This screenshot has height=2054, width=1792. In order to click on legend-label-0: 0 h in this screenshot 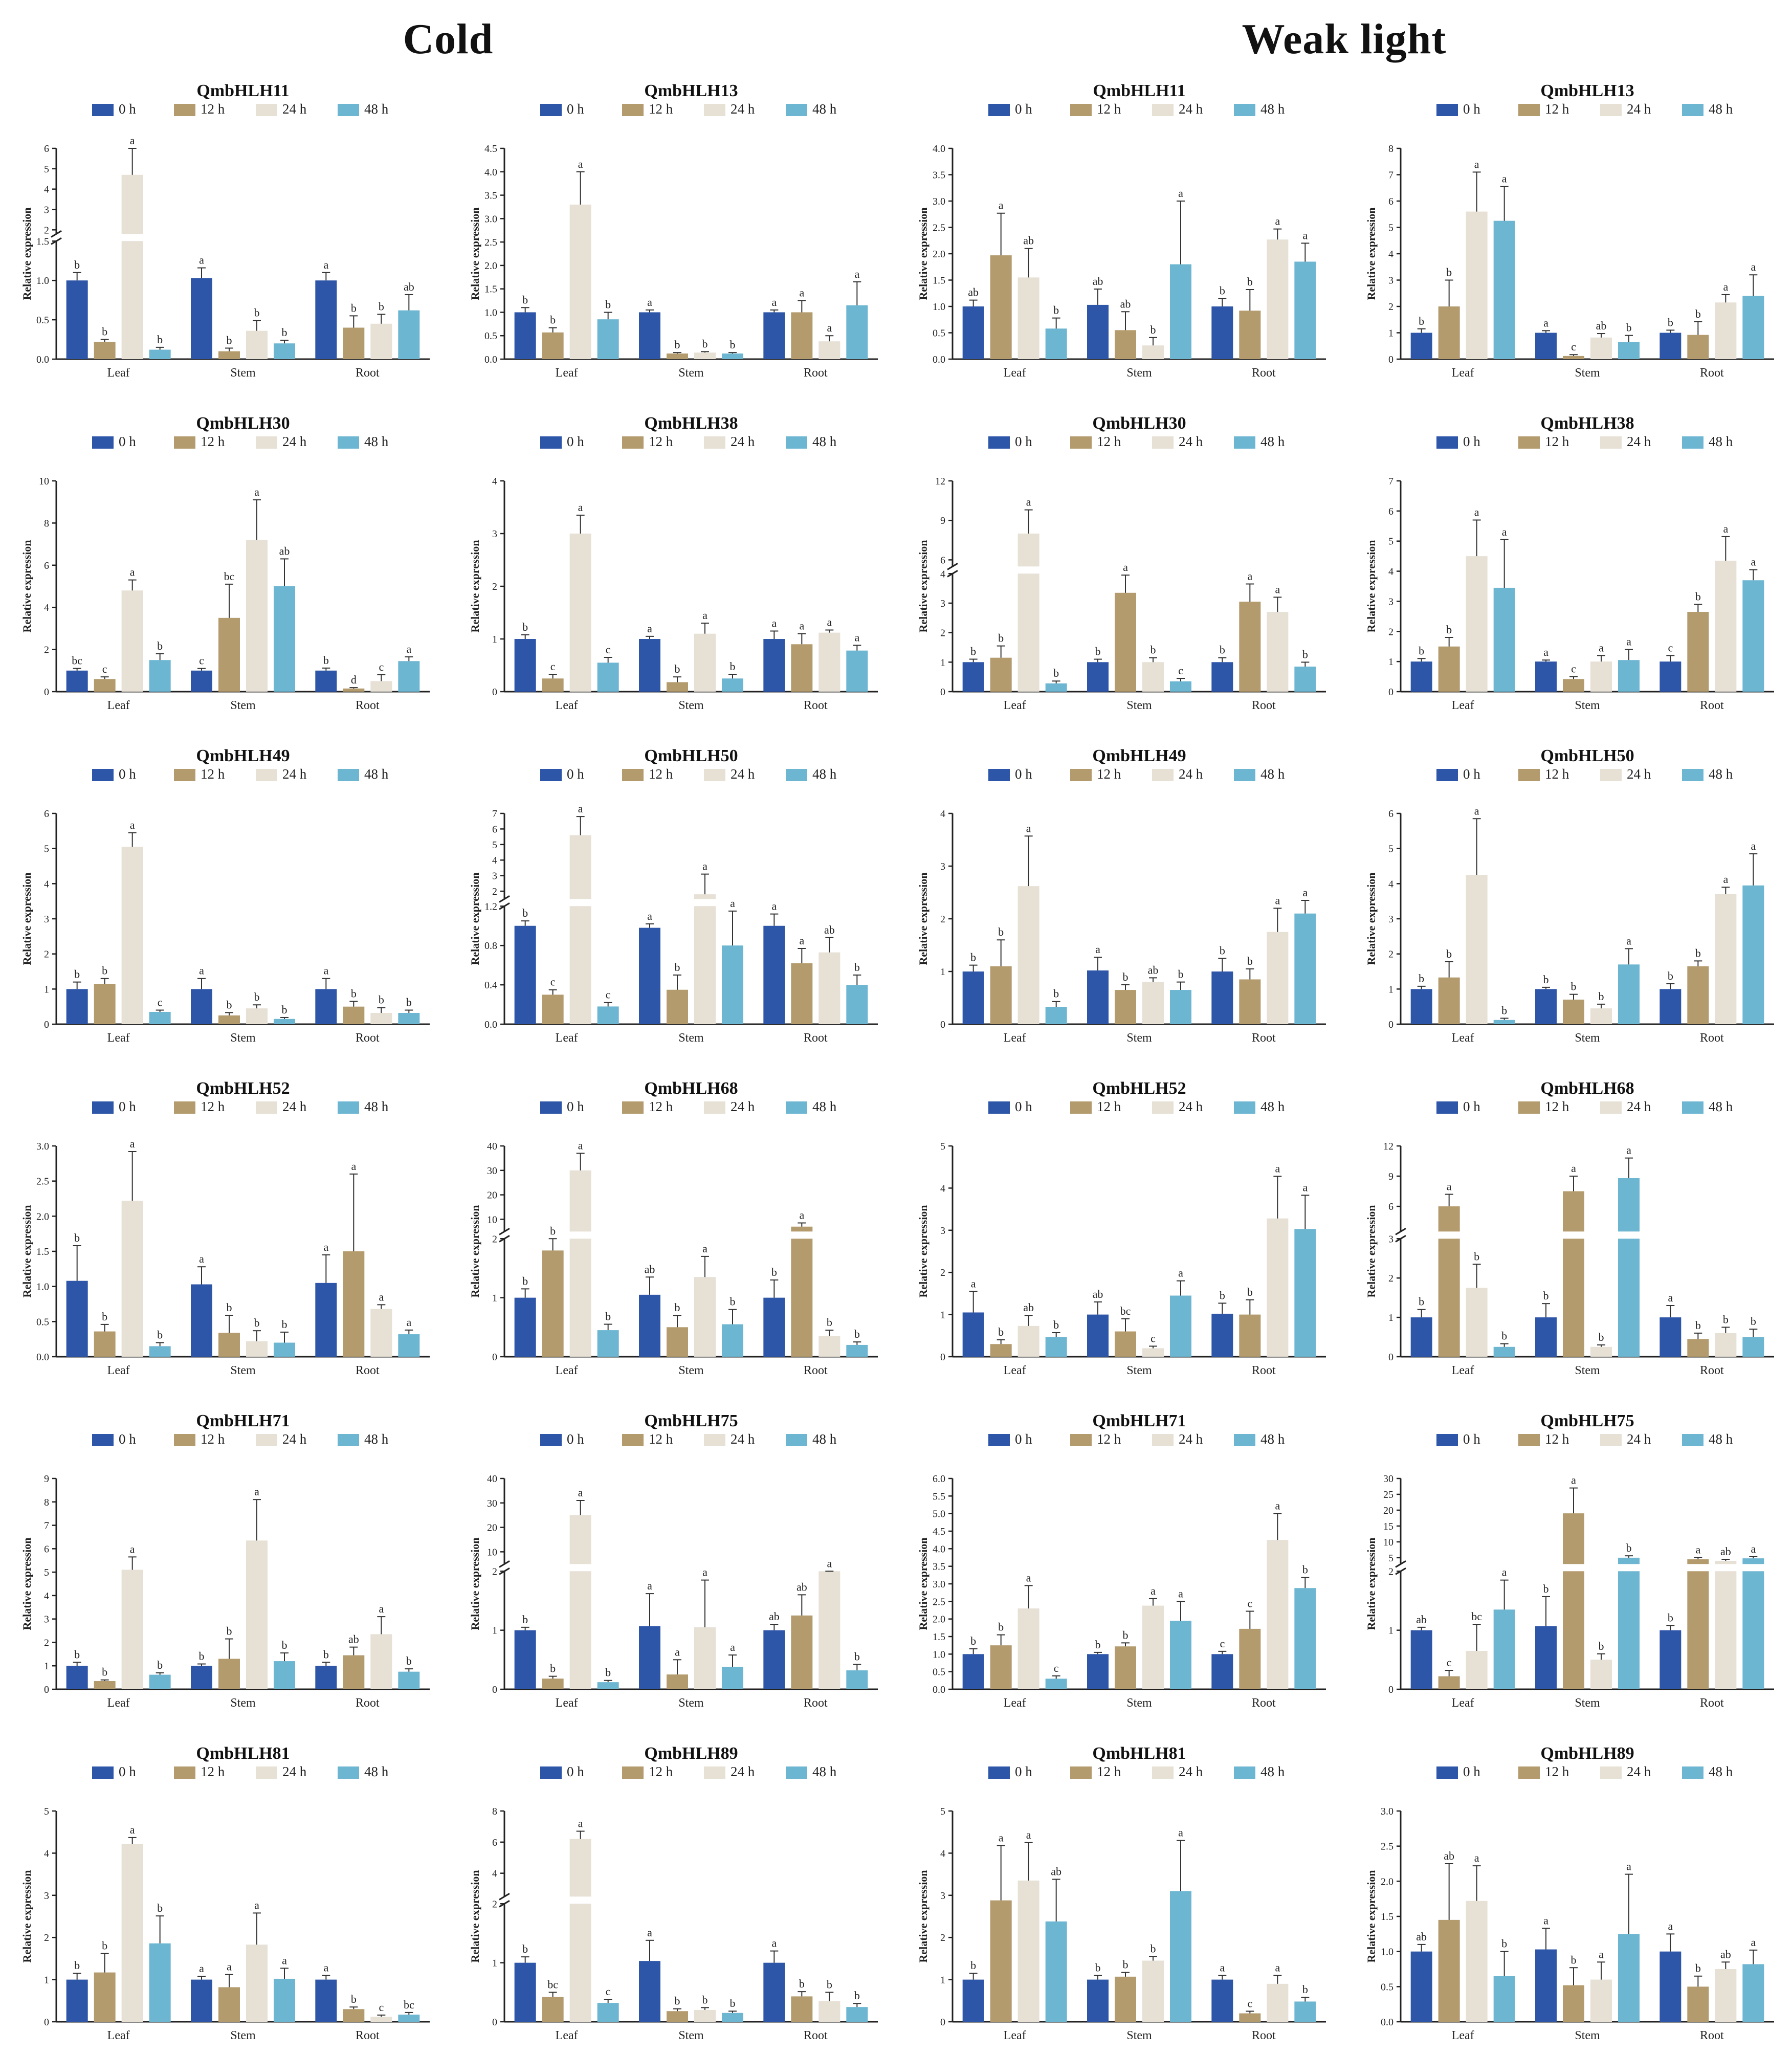, I will do `click(575, 1106)`.